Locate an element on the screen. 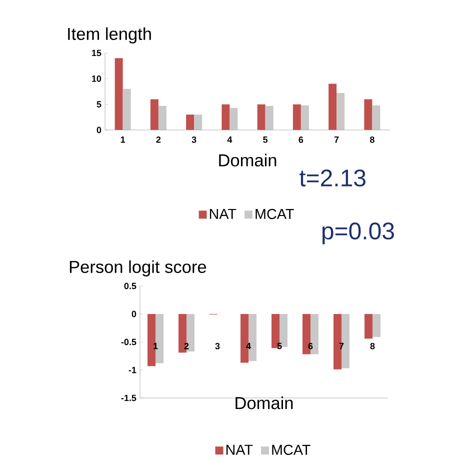 The height and width of the screenshot is (462, 465). text: t=2.13 is located at coordinates (332, 178).